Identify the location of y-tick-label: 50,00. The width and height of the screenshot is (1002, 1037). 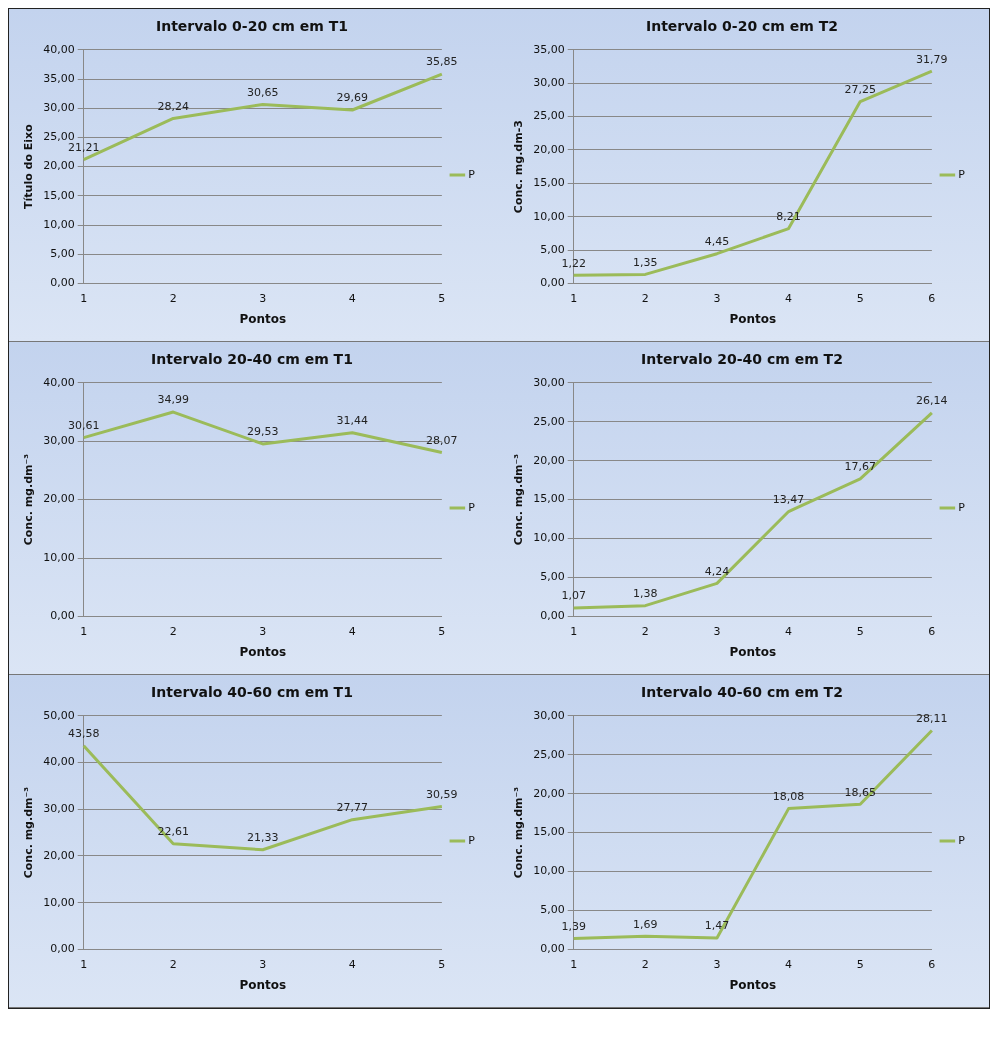
(59, 715).